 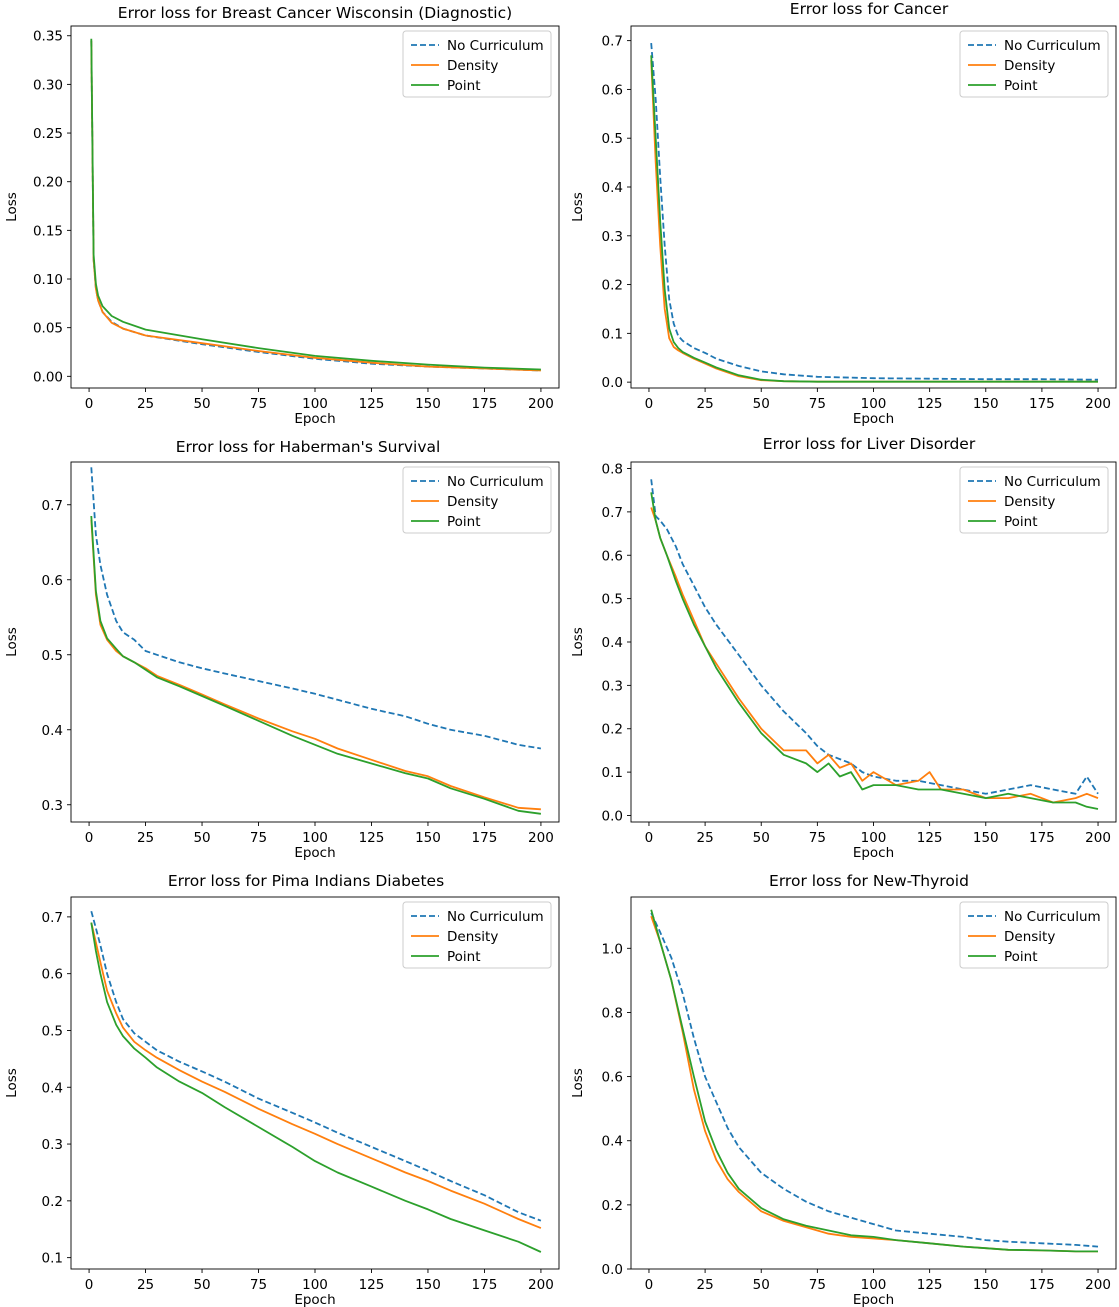 I want to click on y-tick-label: 0.05, so click(x=48, y=329).